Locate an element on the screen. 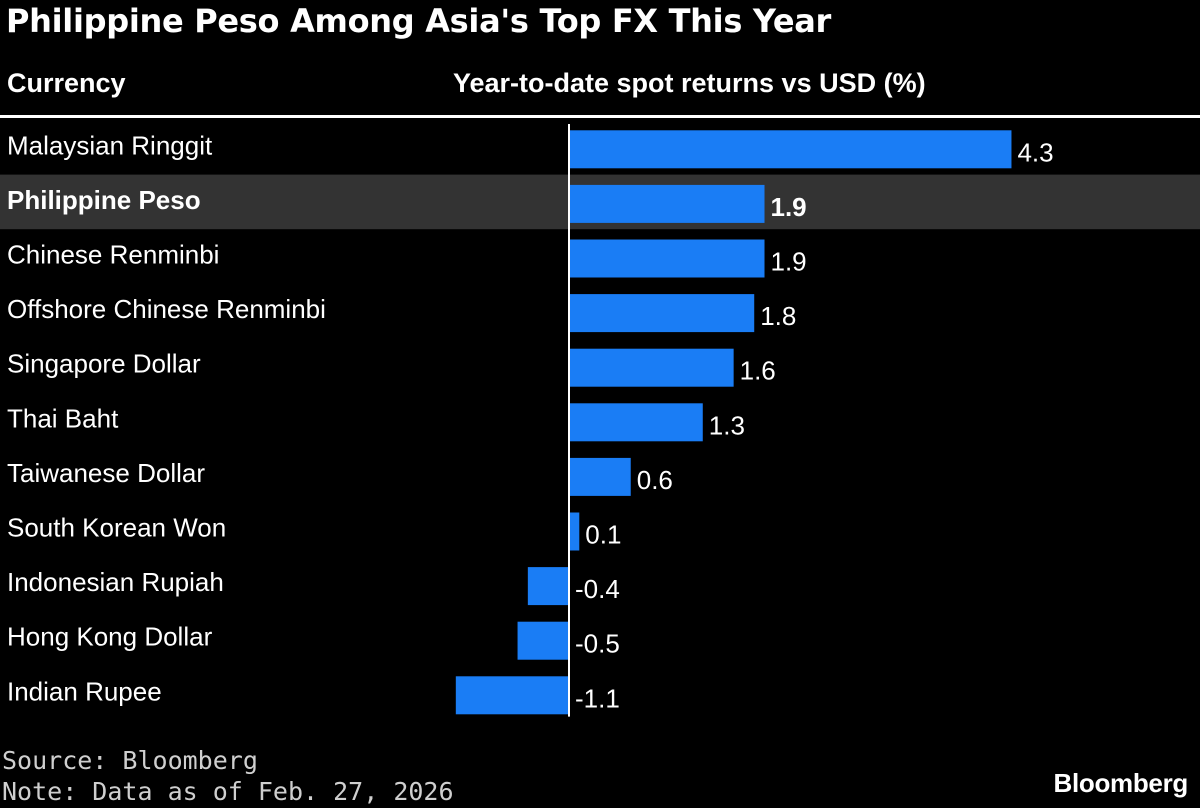 Image resolution: width=1200 pixels, height=808 pixels. category-label: Offshore Chinese Renminbi is located at coordinates (166, 309).